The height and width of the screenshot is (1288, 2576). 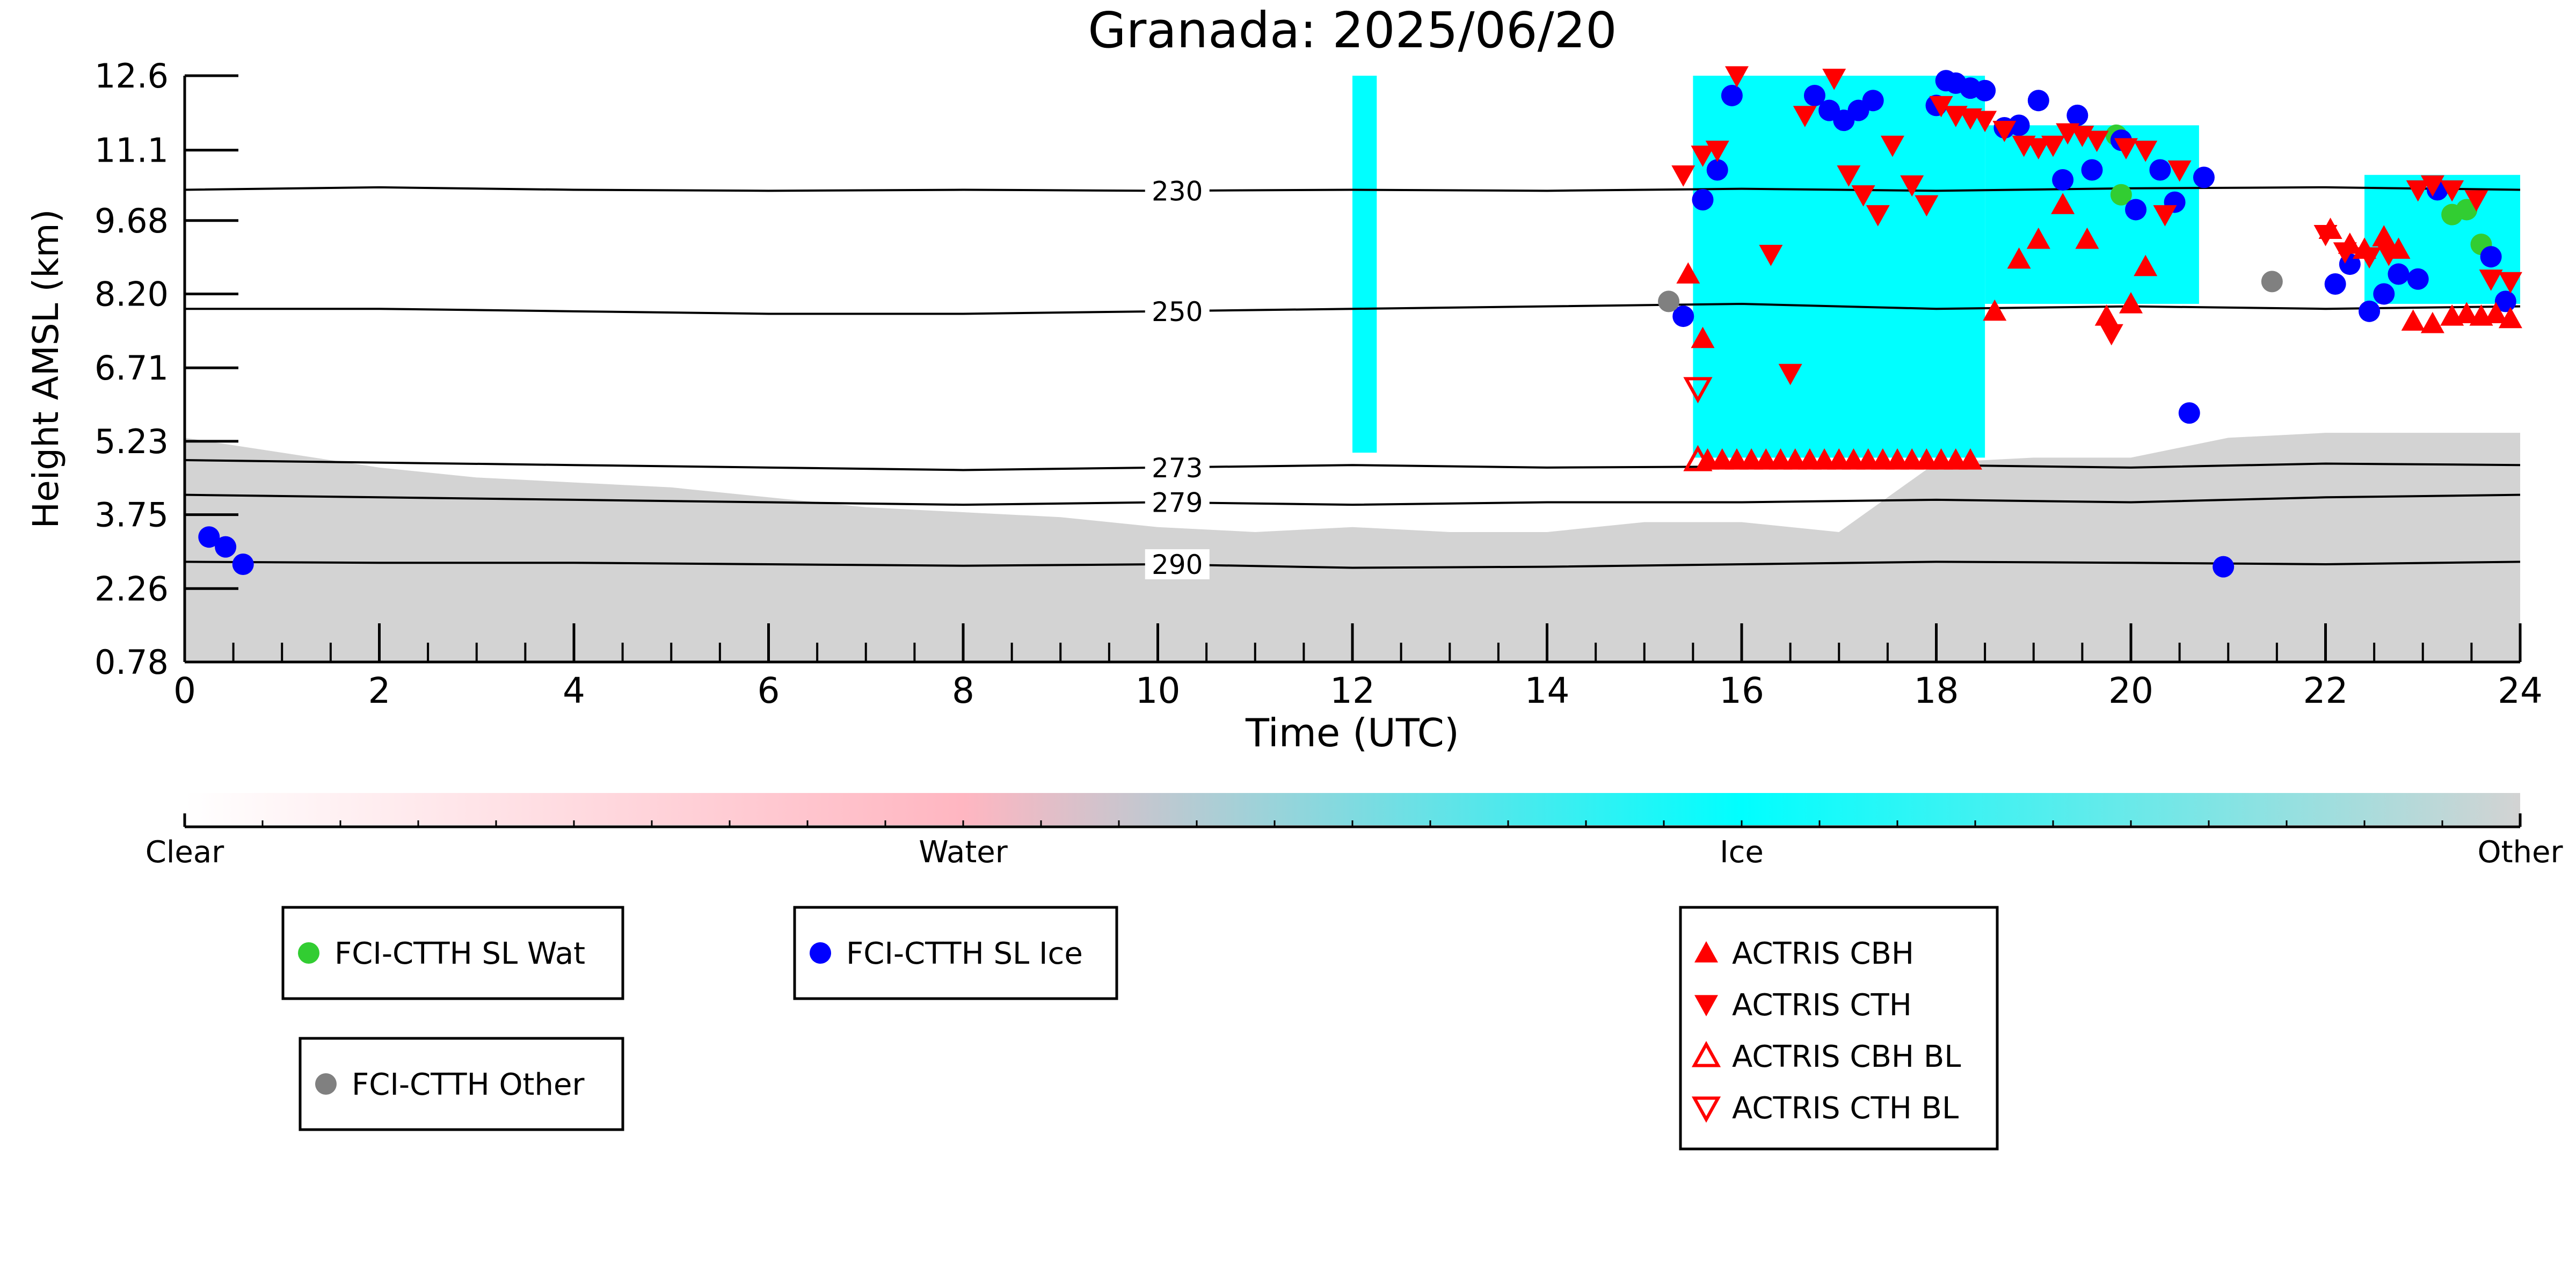 I want to click on y-tick-label: 12.6, so click(x=131, y=76).